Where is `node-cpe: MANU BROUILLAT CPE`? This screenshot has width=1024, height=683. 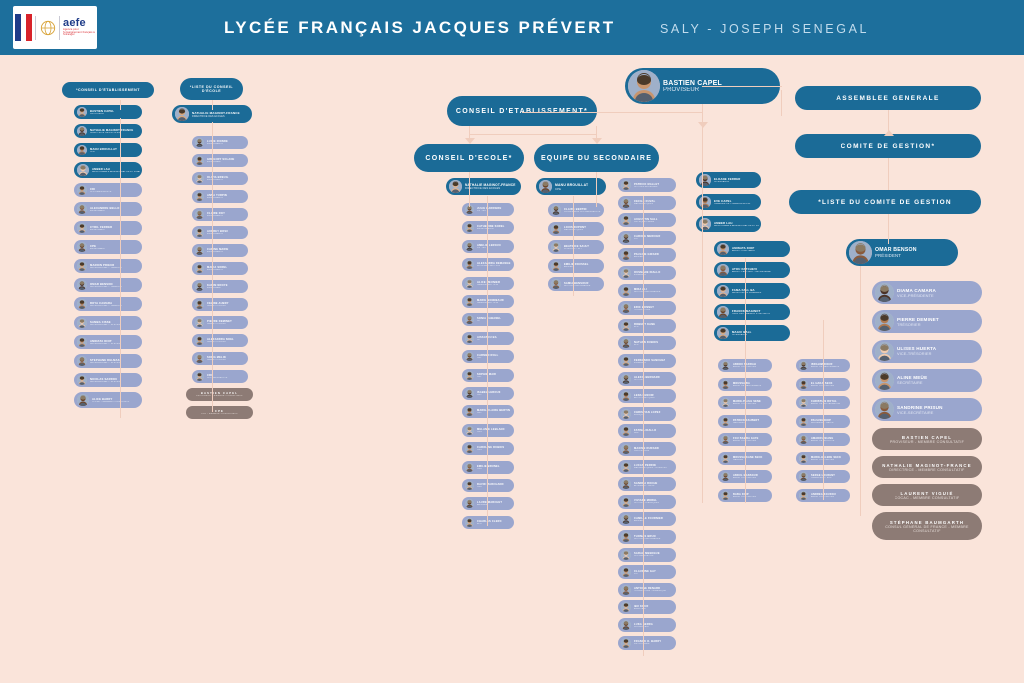
node-cpe: MANU BROUILLAT CPE is located at coordinates (571, 186).